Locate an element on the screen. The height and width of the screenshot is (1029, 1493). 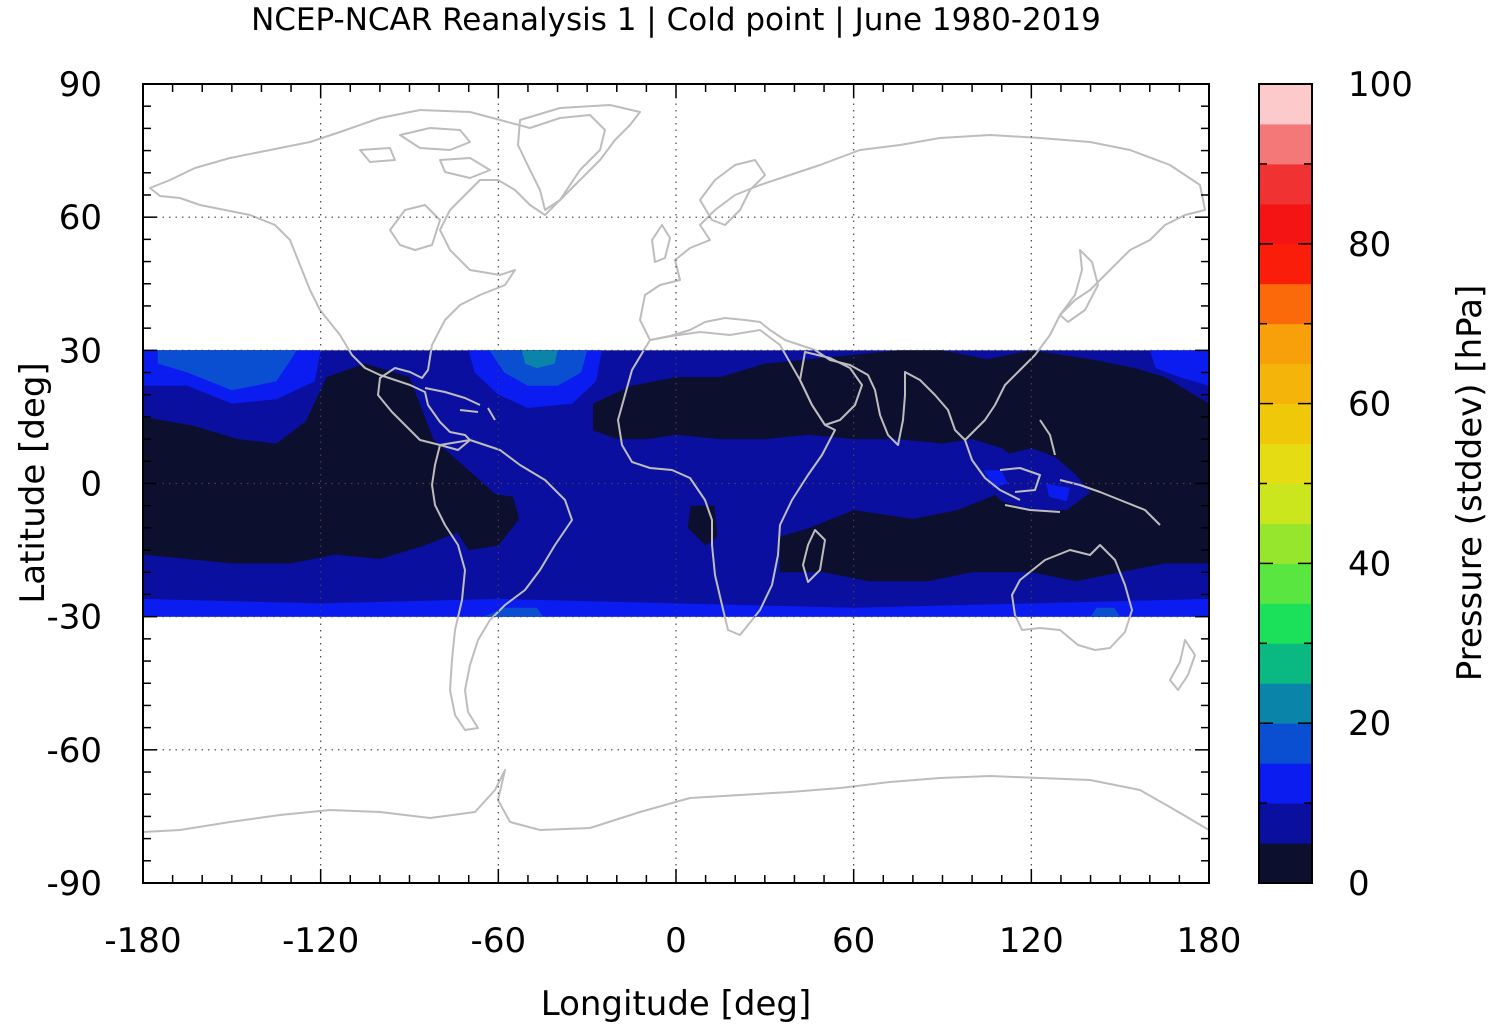
coastline-antarctica is located at coordinates (676, 801).